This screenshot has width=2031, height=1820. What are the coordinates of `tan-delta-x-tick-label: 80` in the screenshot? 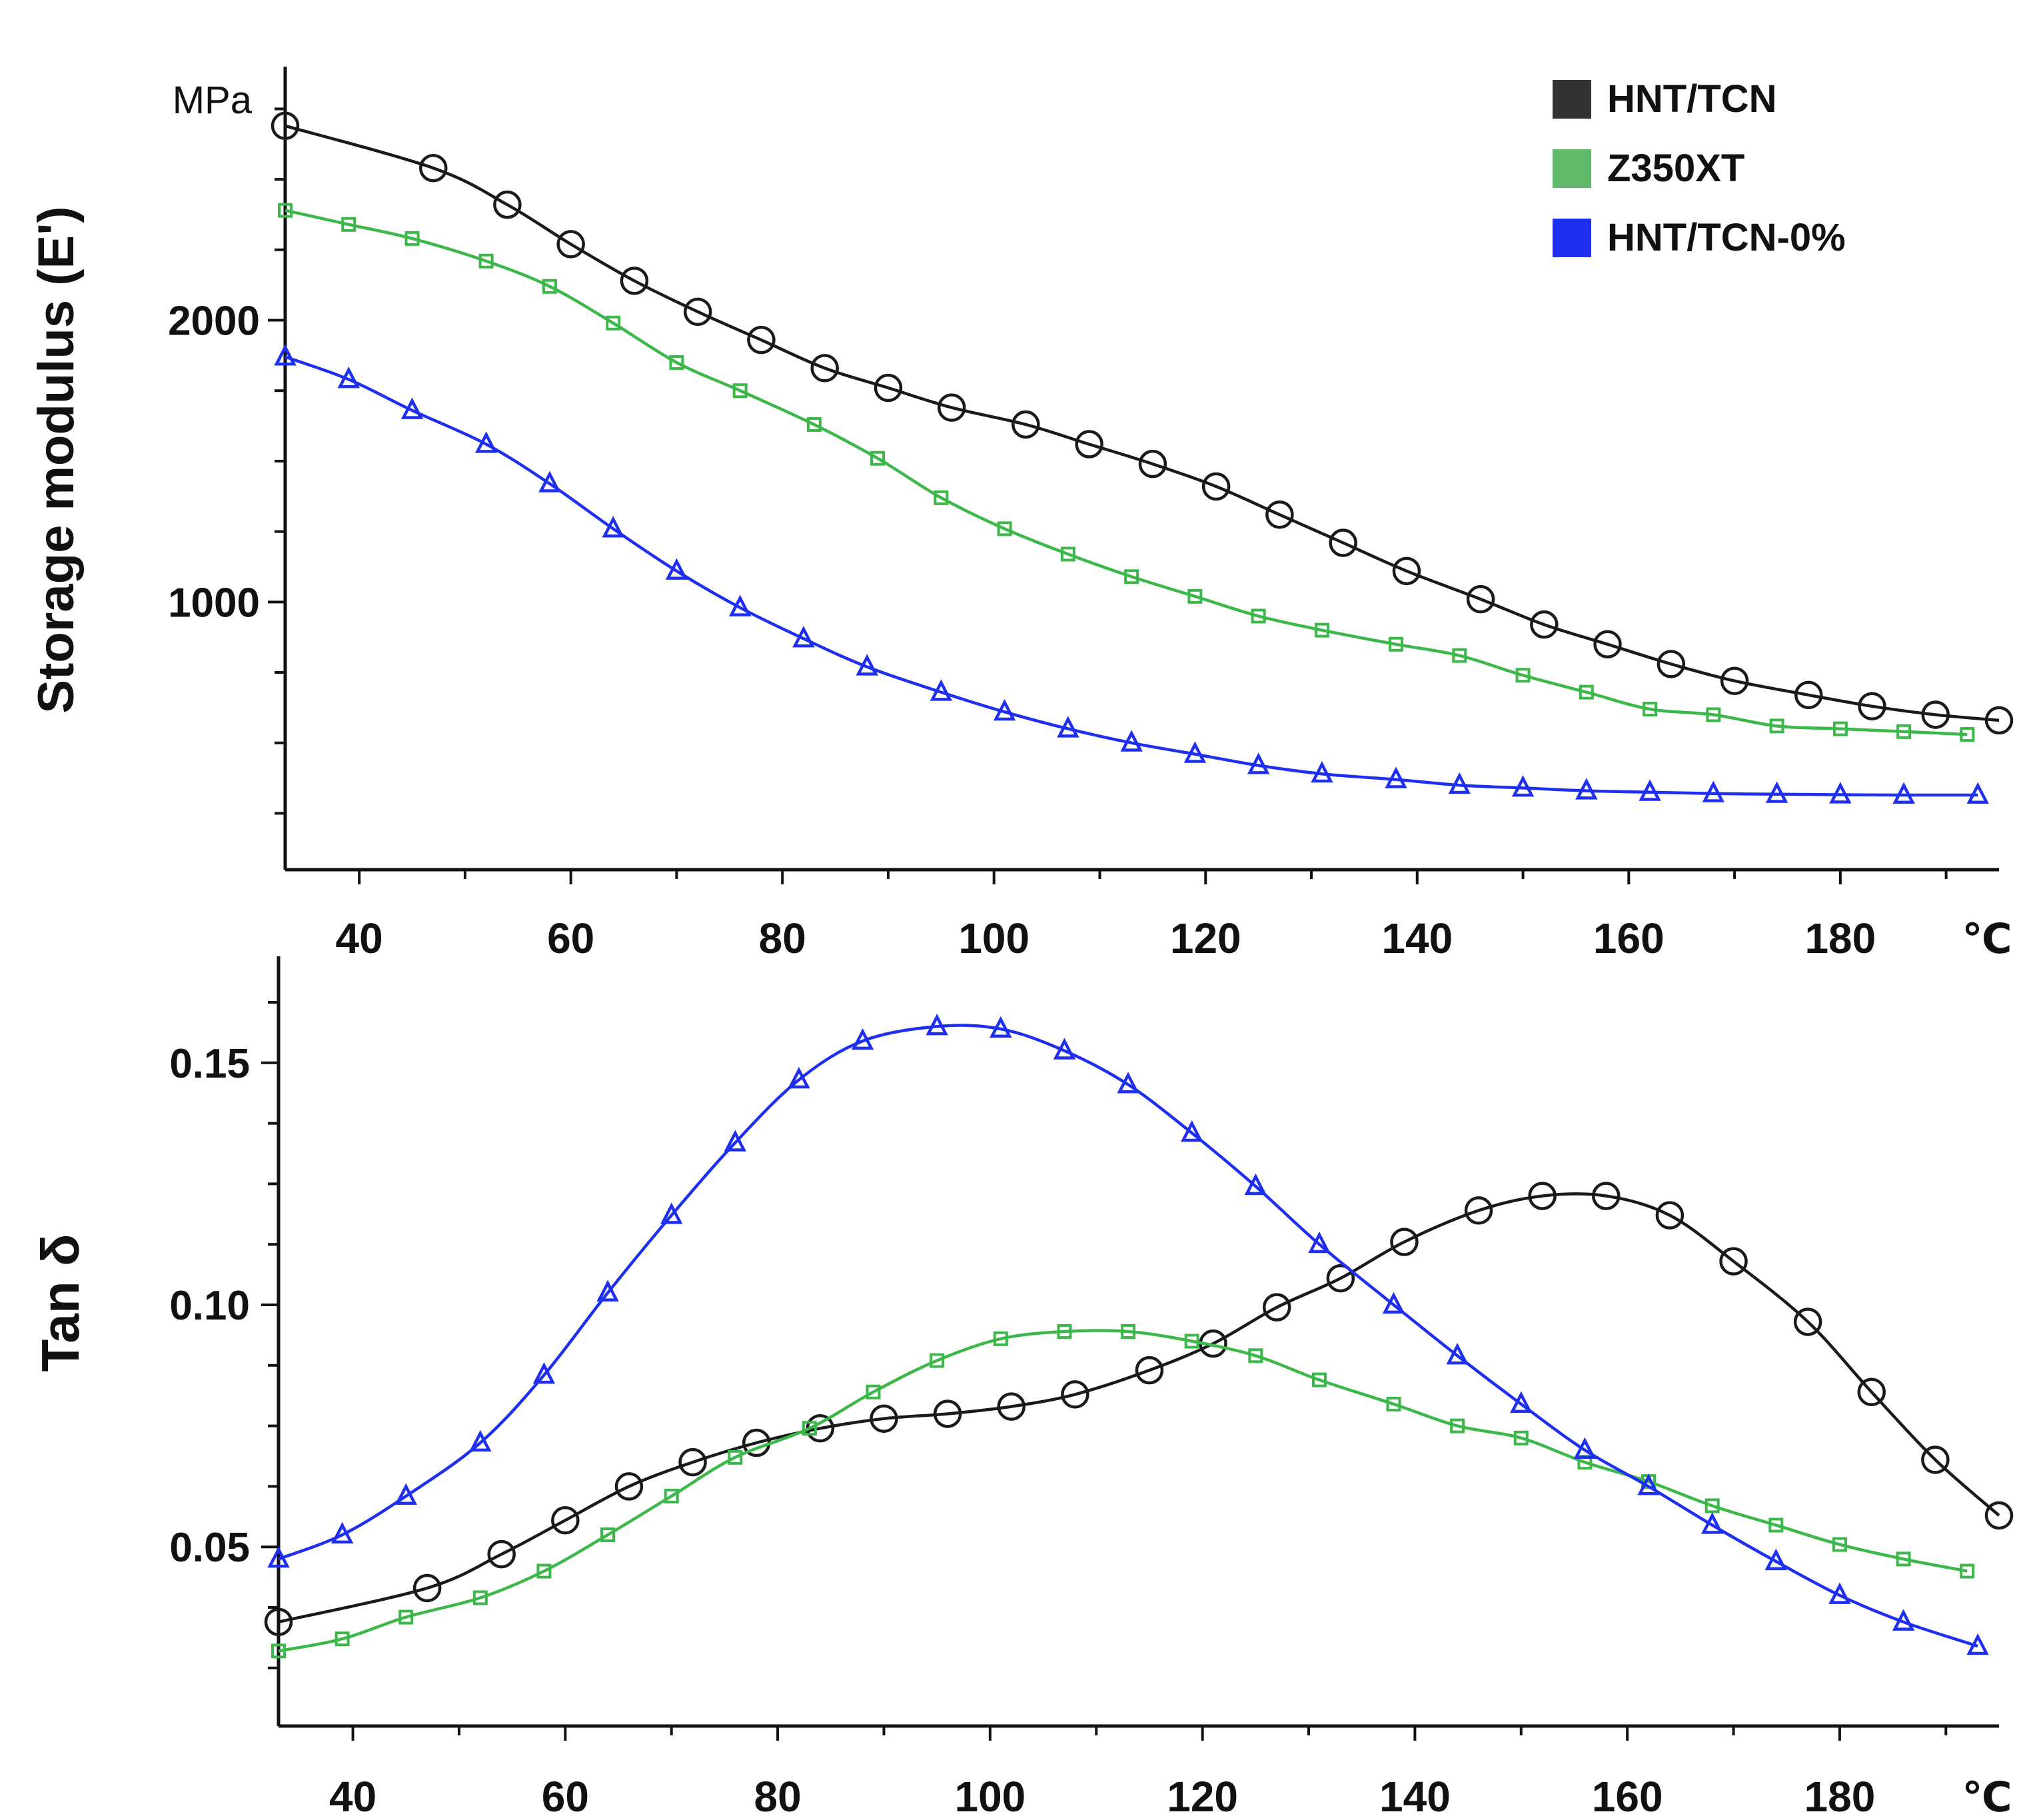 It's located at (778, 1796).